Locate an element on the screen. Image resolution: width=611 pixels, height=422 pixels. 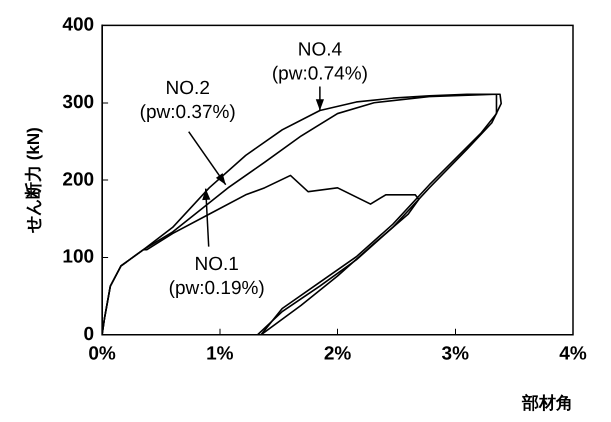
y-tick-label: 400 is located at coordinates (78, 25).